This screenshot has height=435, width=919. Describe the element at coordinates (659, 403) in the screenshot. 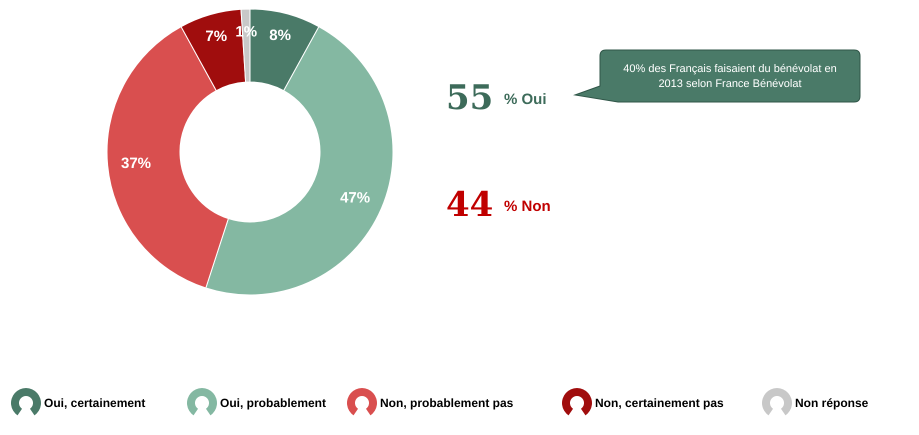

I see `legend-label: Non, certainement pas` at that location.